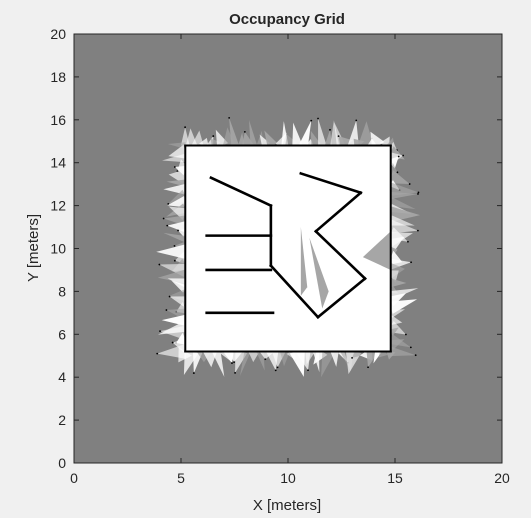  What do you see at coordinates (288, 478) in the screenshot?
I see `x-tick-label: 10` at bounding box center [288, 478].